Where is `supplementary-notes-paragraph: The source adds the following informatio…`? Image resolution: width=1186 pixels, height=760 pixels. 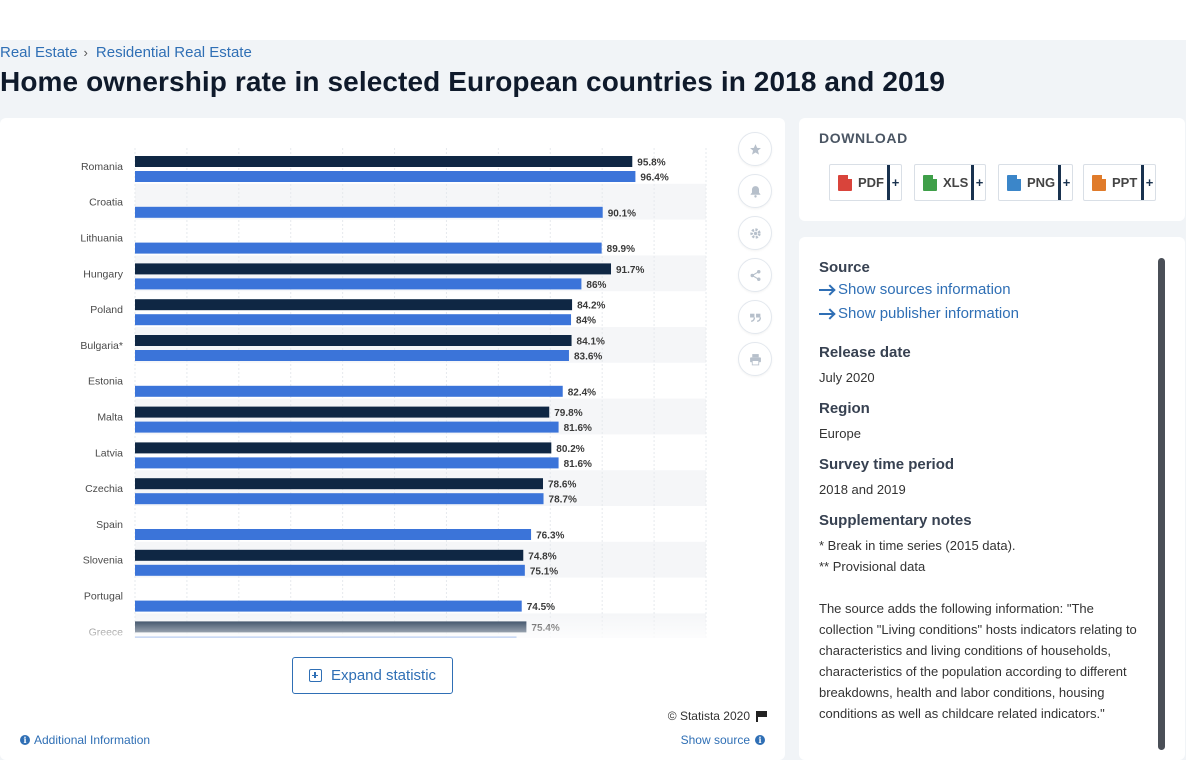
supplementary-notes-paragraph: The source adds the following informatio… is located at coordinates (978, 661).